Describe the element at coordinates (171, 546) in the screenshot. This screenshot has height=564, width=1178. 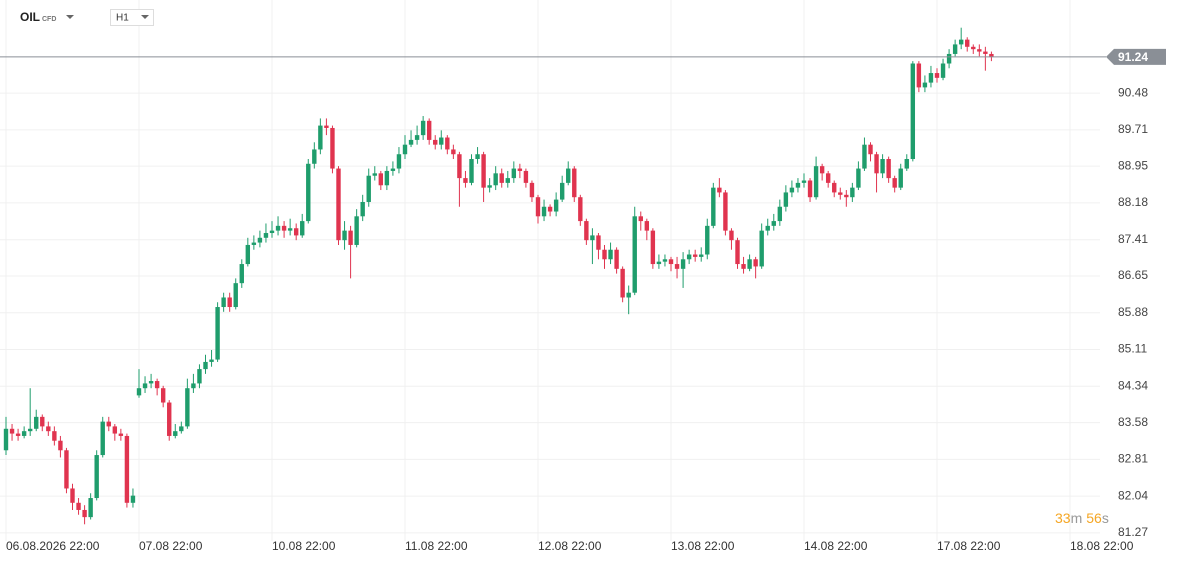
I see `x-tick-label: 07.08 22:00` at that location.